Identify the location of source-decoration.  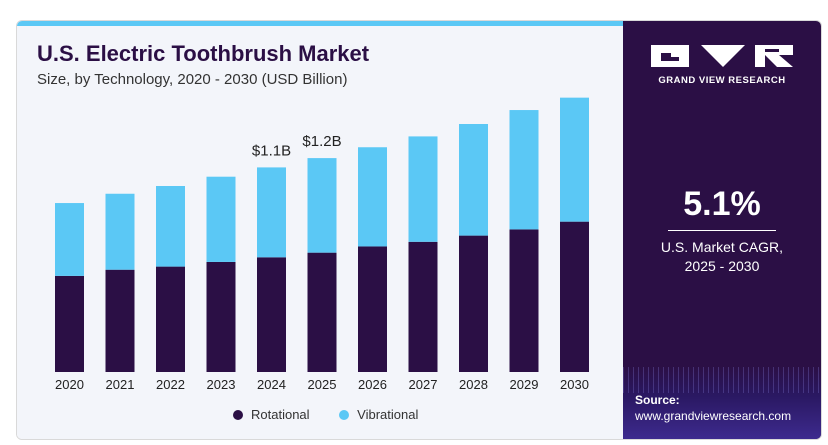
(722, 380).